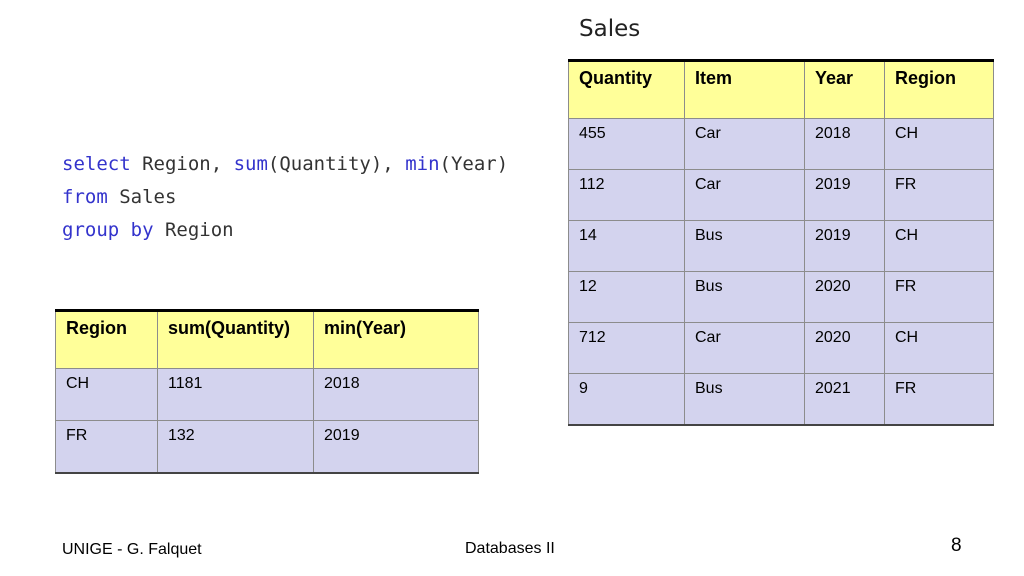  I want to click on table-cell: 12, so click(626, 297).